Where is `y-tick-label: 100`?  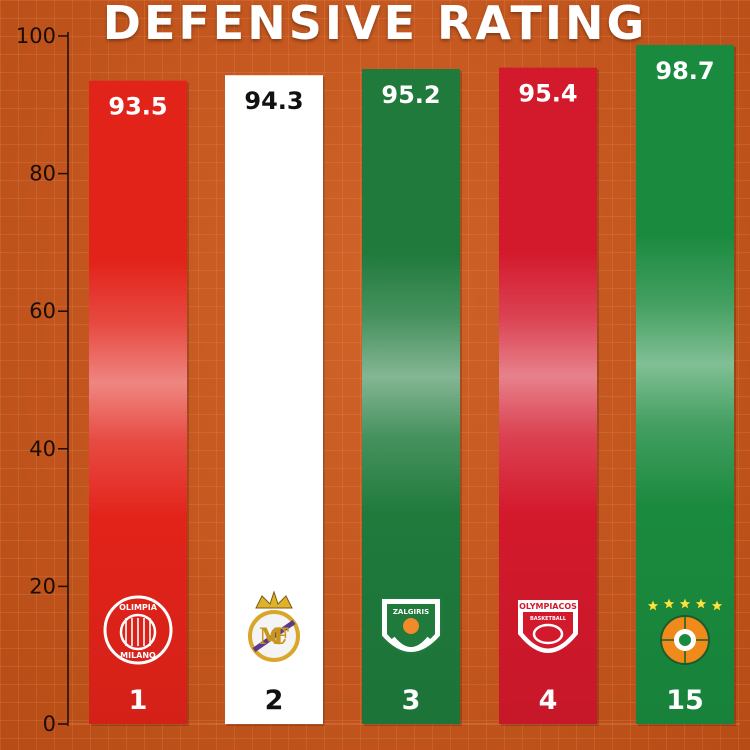 y-tick-label: 100 is located at coordinates (36, 36).